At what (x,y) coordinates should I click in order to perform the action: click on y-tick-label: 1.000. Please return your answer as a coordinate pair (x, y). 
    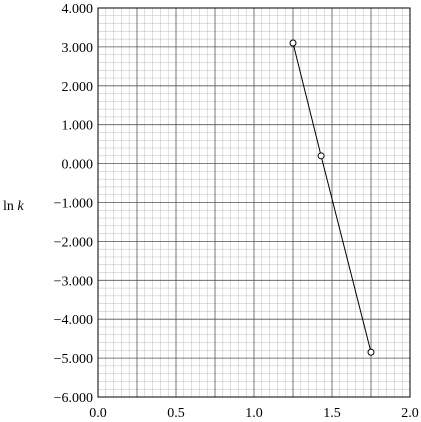
    Looking at the image, I should click on (78, 126).